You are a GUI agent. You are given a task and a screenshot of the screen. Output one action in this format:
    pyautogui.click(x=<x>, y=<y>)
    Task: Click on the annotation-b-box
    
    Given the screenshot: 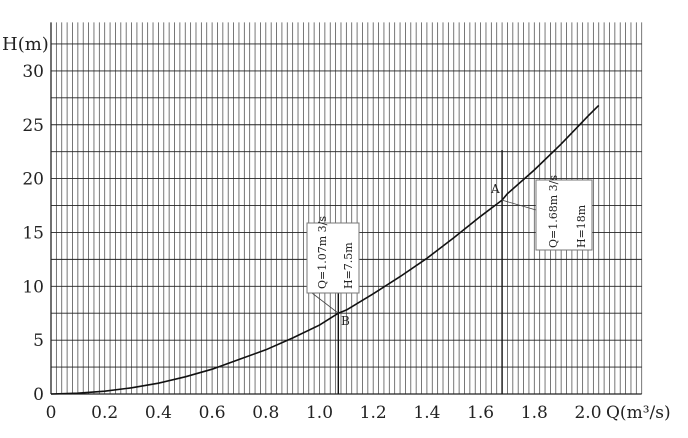 What is the action you would take?
    pyautogui.click(x=333, y=258)
    